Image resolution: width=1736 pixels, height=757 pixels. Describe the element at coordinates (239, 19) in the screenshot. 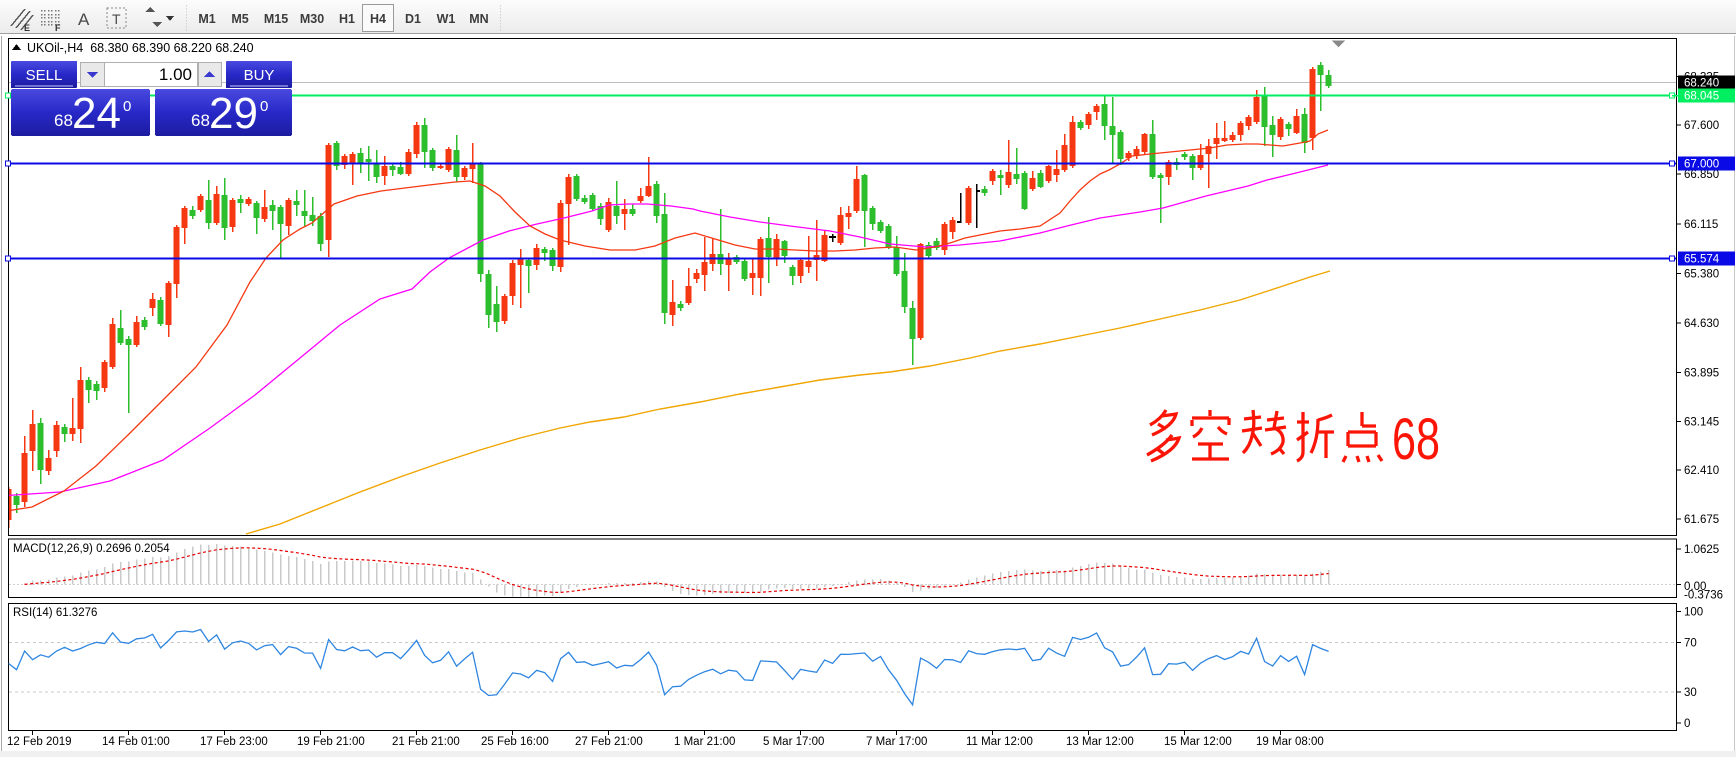

I see `svg-text: M5` at that location.